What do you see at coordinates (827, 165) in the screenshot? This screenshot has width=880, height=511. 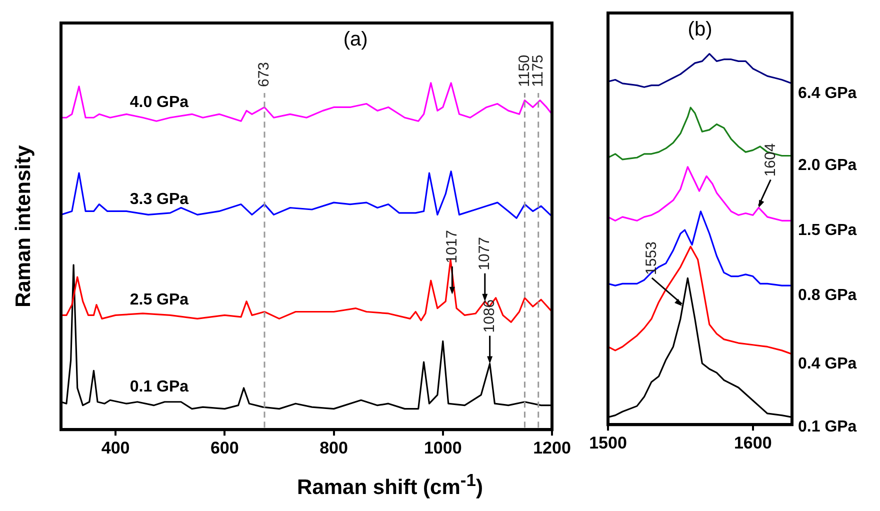 I see `series-label: 2.0 GPa` at bounding box center [827, 165].